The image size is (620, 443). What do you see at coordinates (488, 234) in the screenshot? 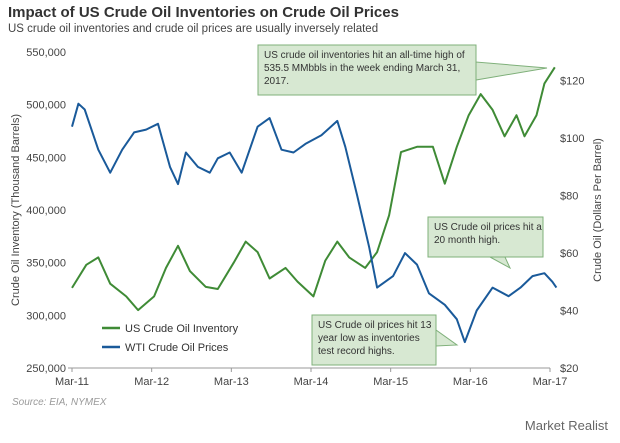
I see `annotation-text: US Crude oil prices hit a 20 month high.` at bounding box center [488, 234].